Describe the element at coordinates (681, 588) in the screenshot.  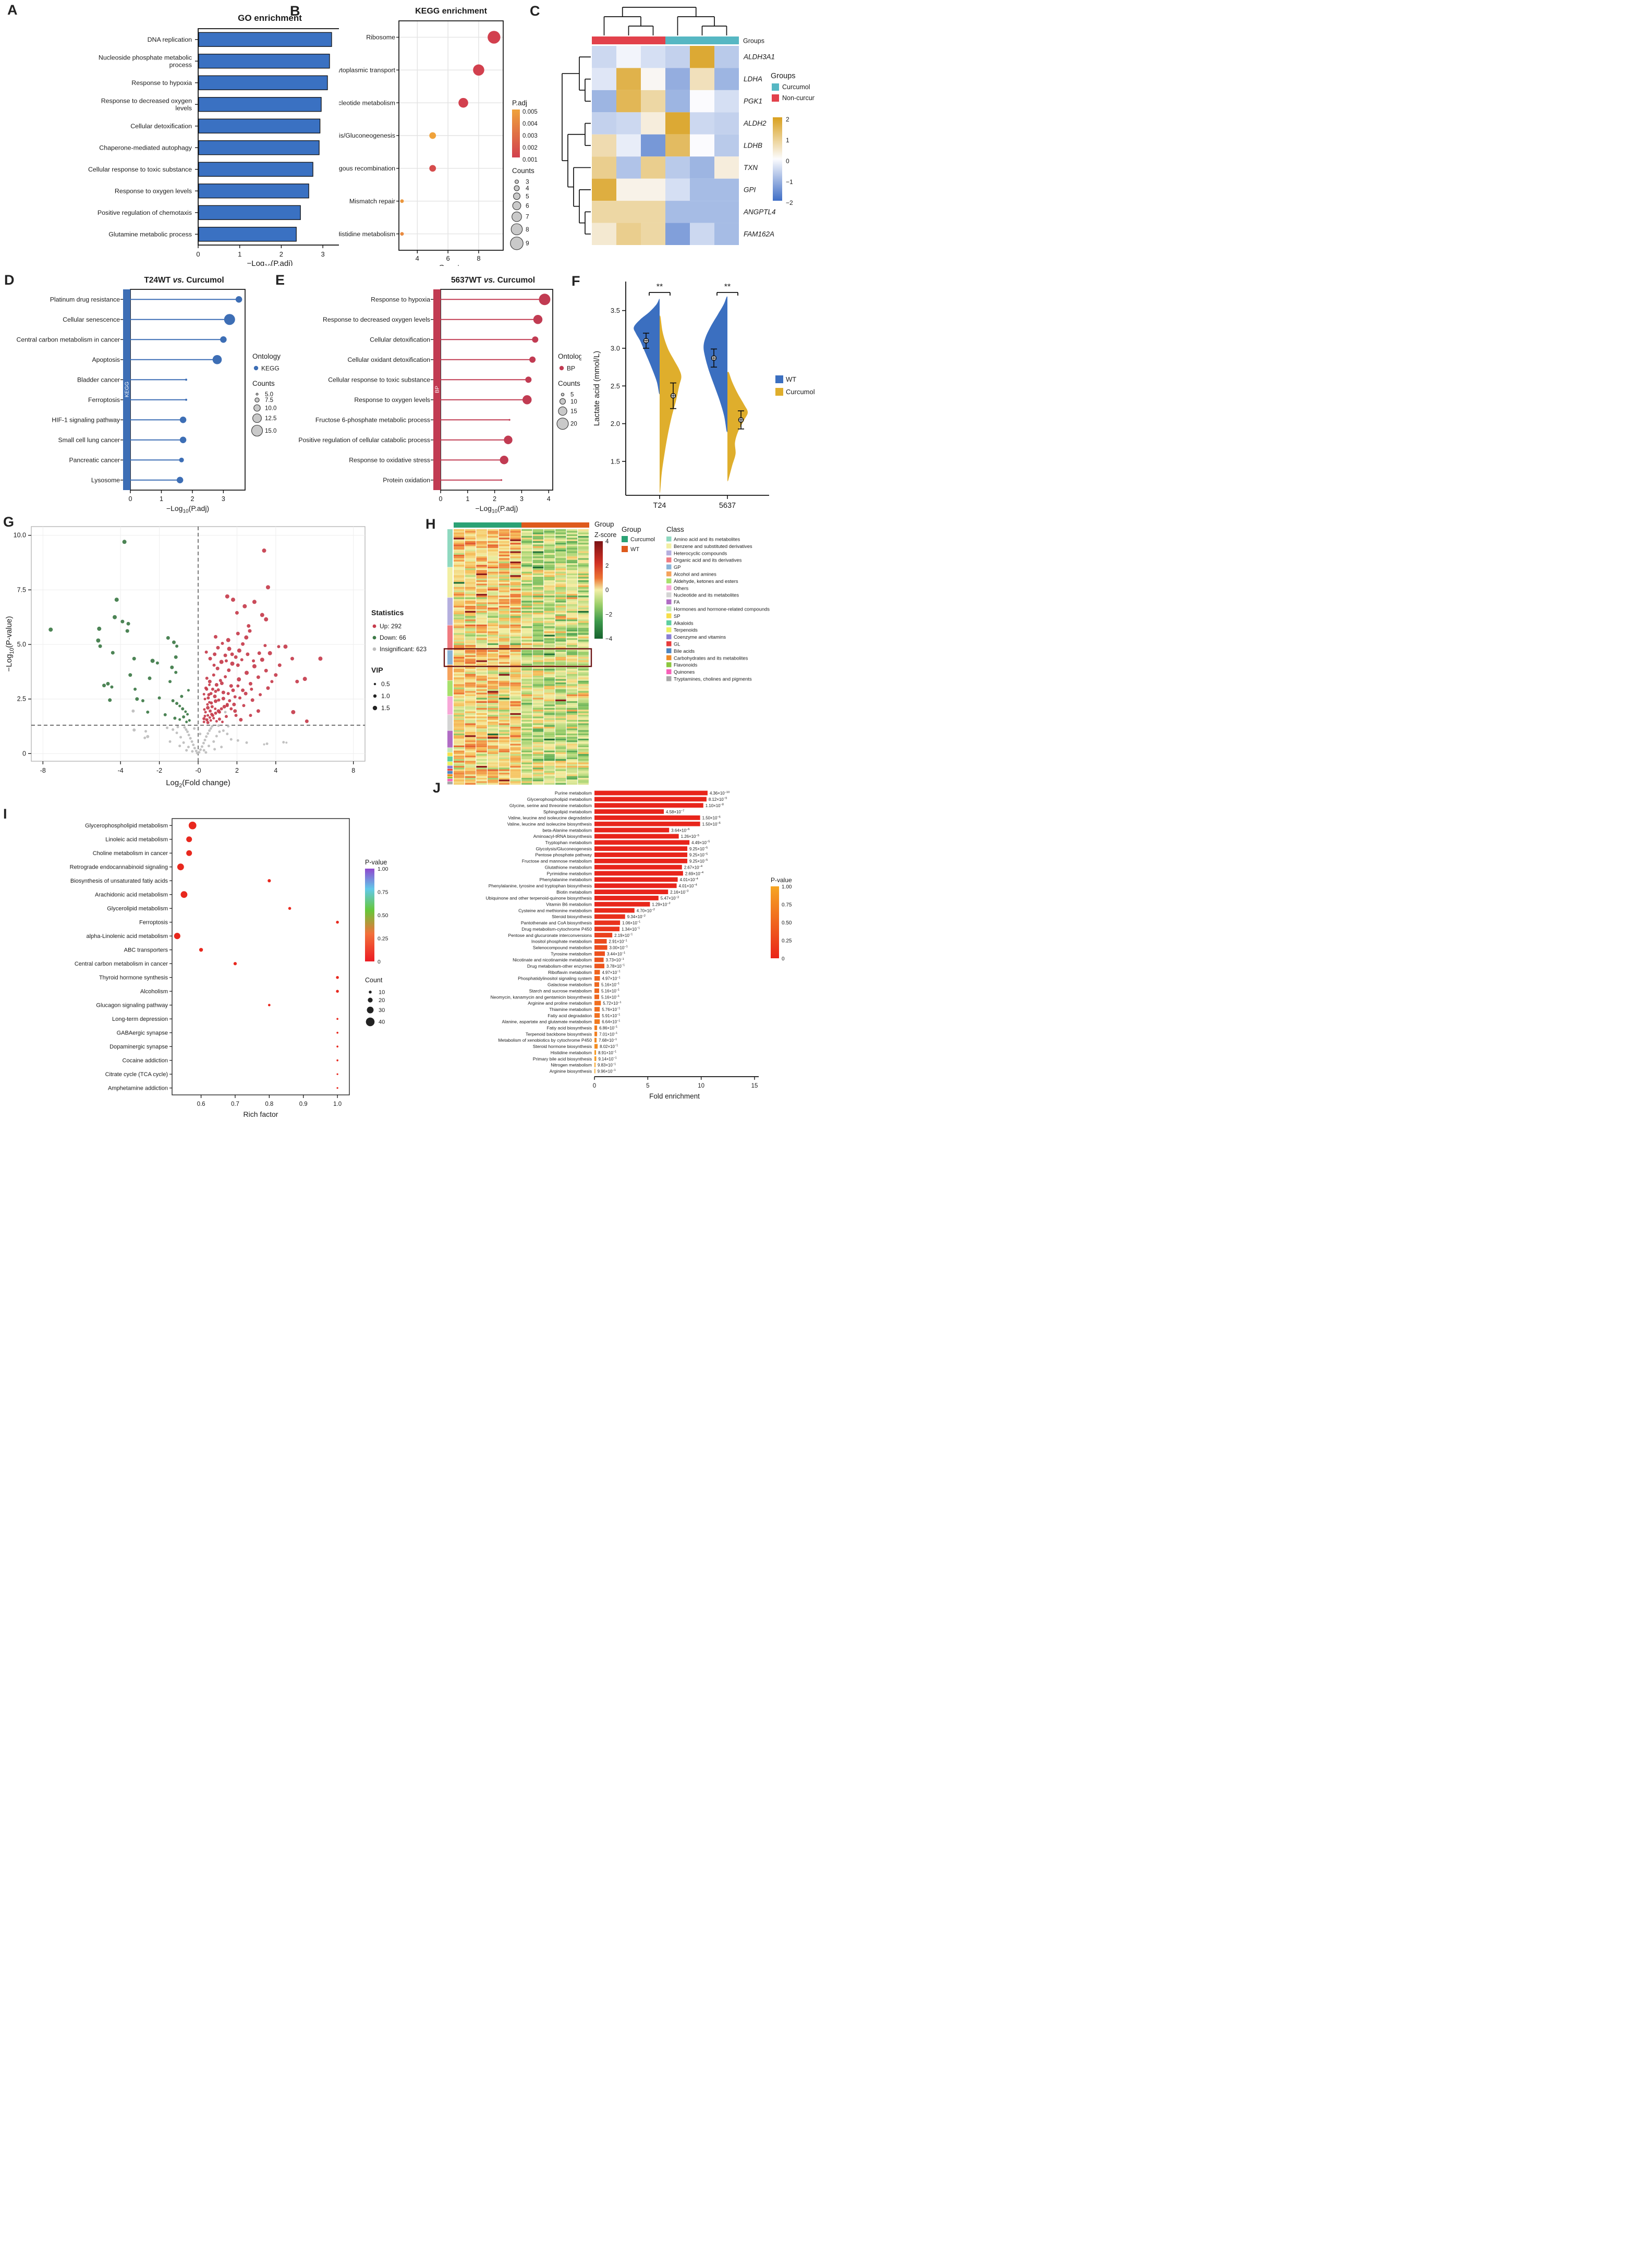
I see `legend-label: Others` at that location.